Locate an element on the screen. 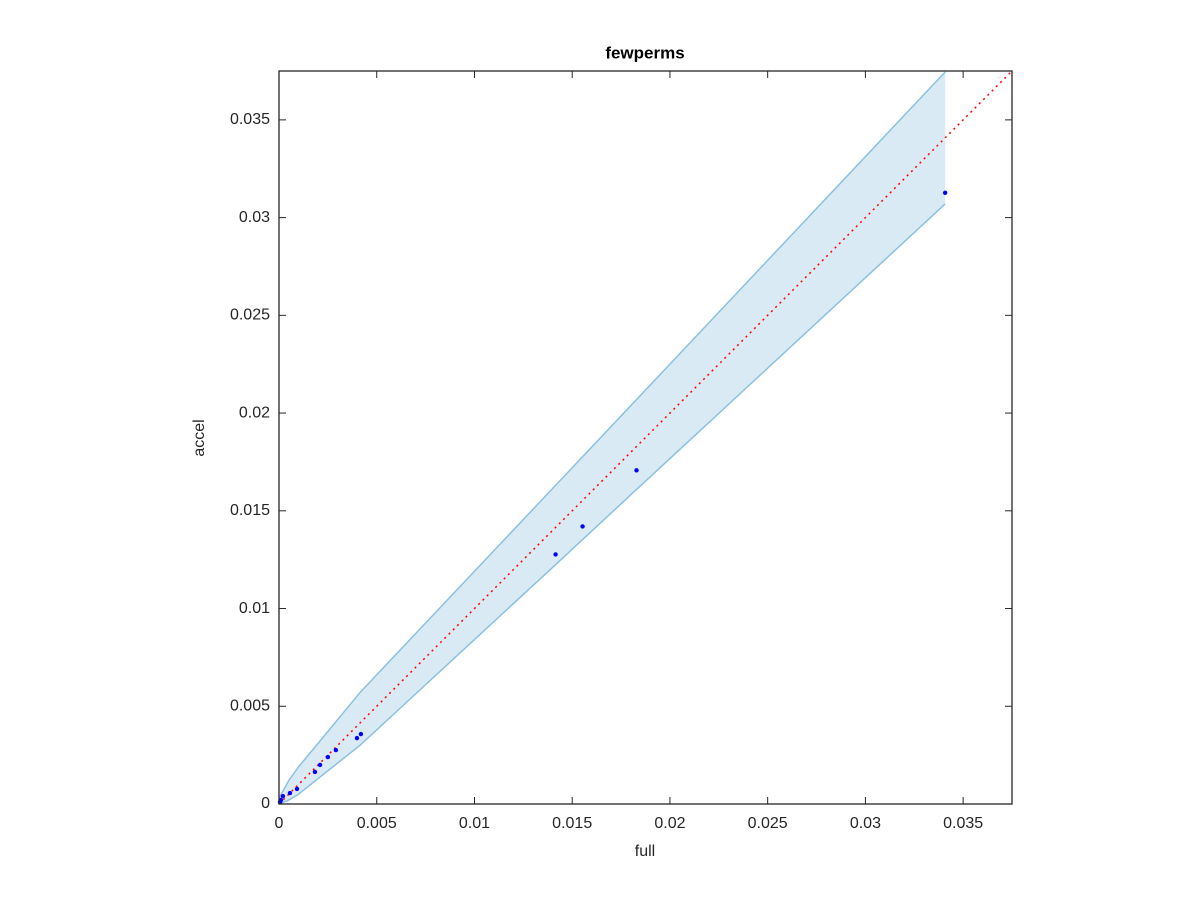 This screenshot has height=900, width=1200. y-axis-label: accel is located at coordinates (199, 437).